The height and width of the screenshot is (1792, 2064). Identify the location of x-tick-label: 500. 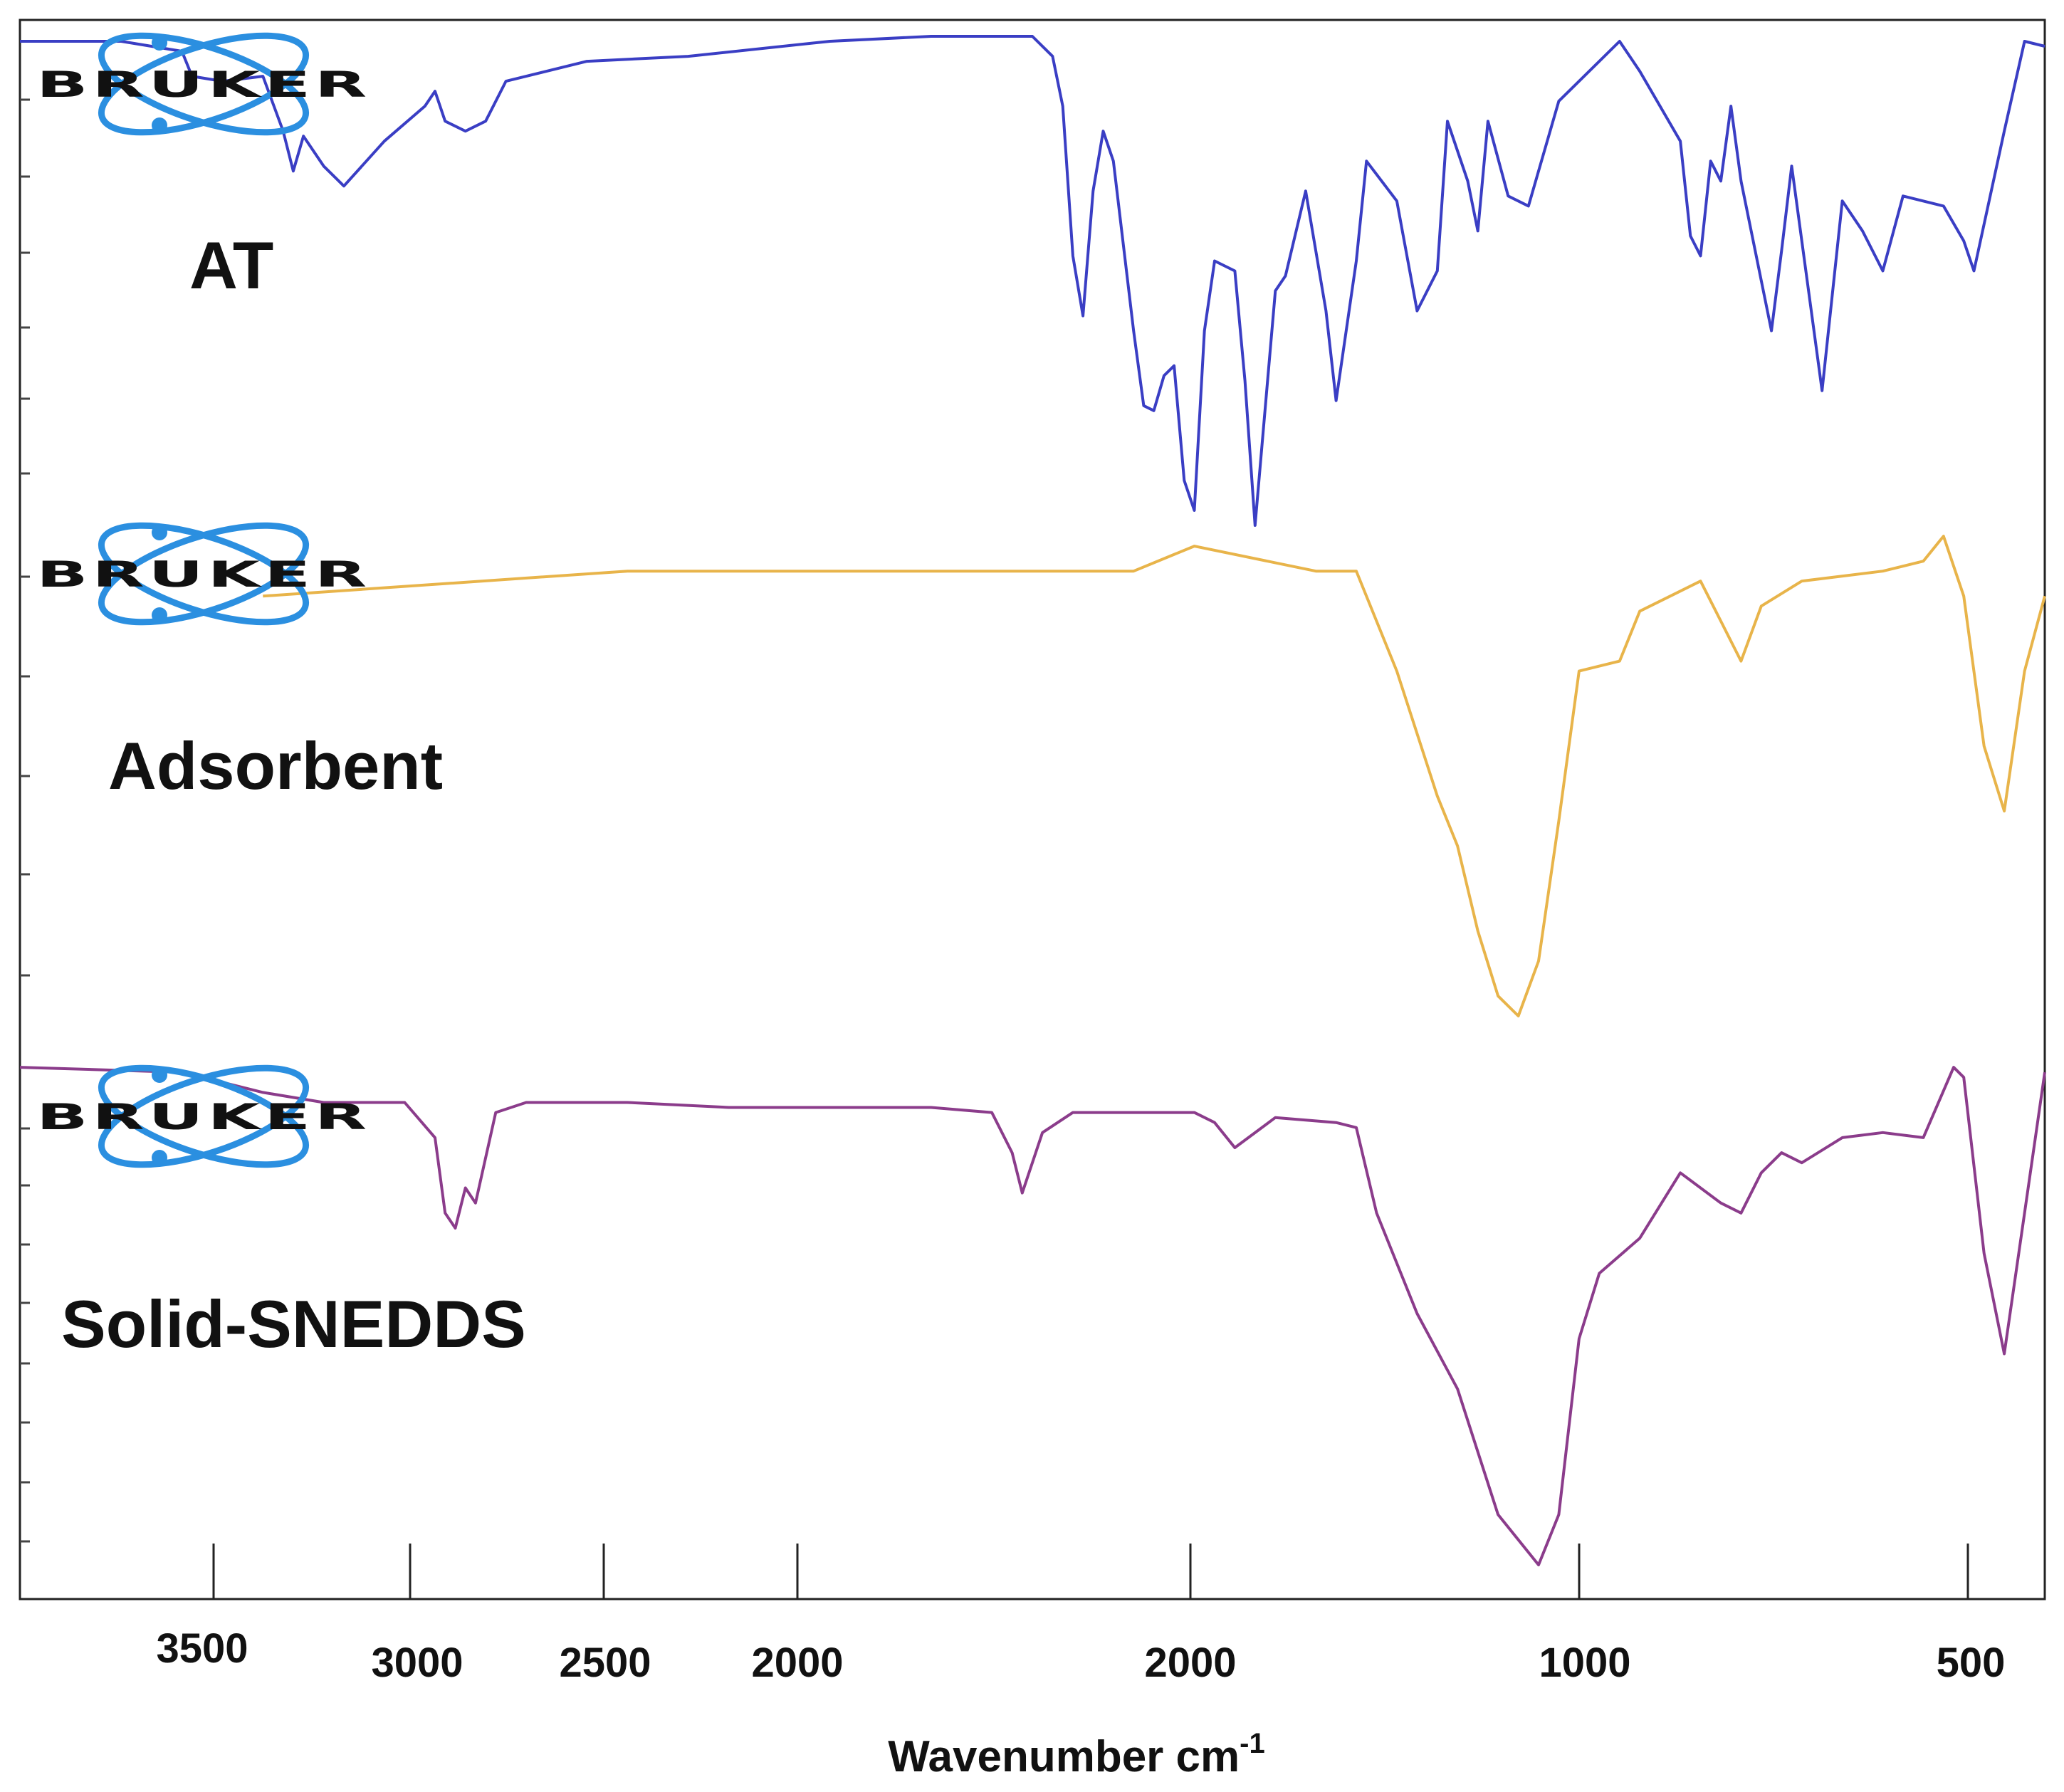
(1971, 1663).